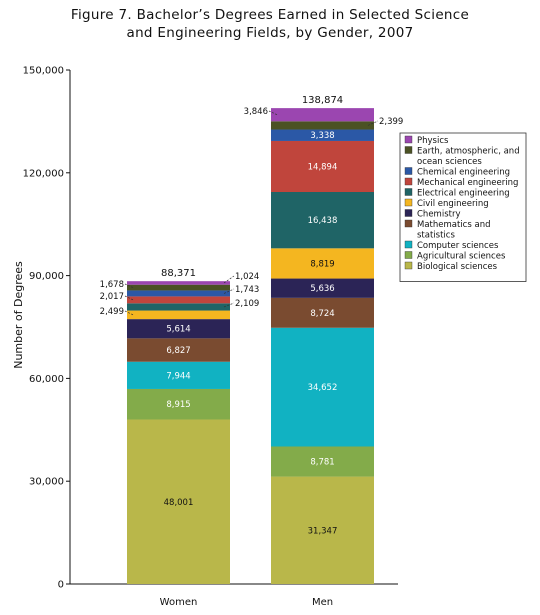 Image resolution: width=540 pixels, height=615 pixels. I want to click on legend-swatch-electrical-engineering, so click(408, 192).